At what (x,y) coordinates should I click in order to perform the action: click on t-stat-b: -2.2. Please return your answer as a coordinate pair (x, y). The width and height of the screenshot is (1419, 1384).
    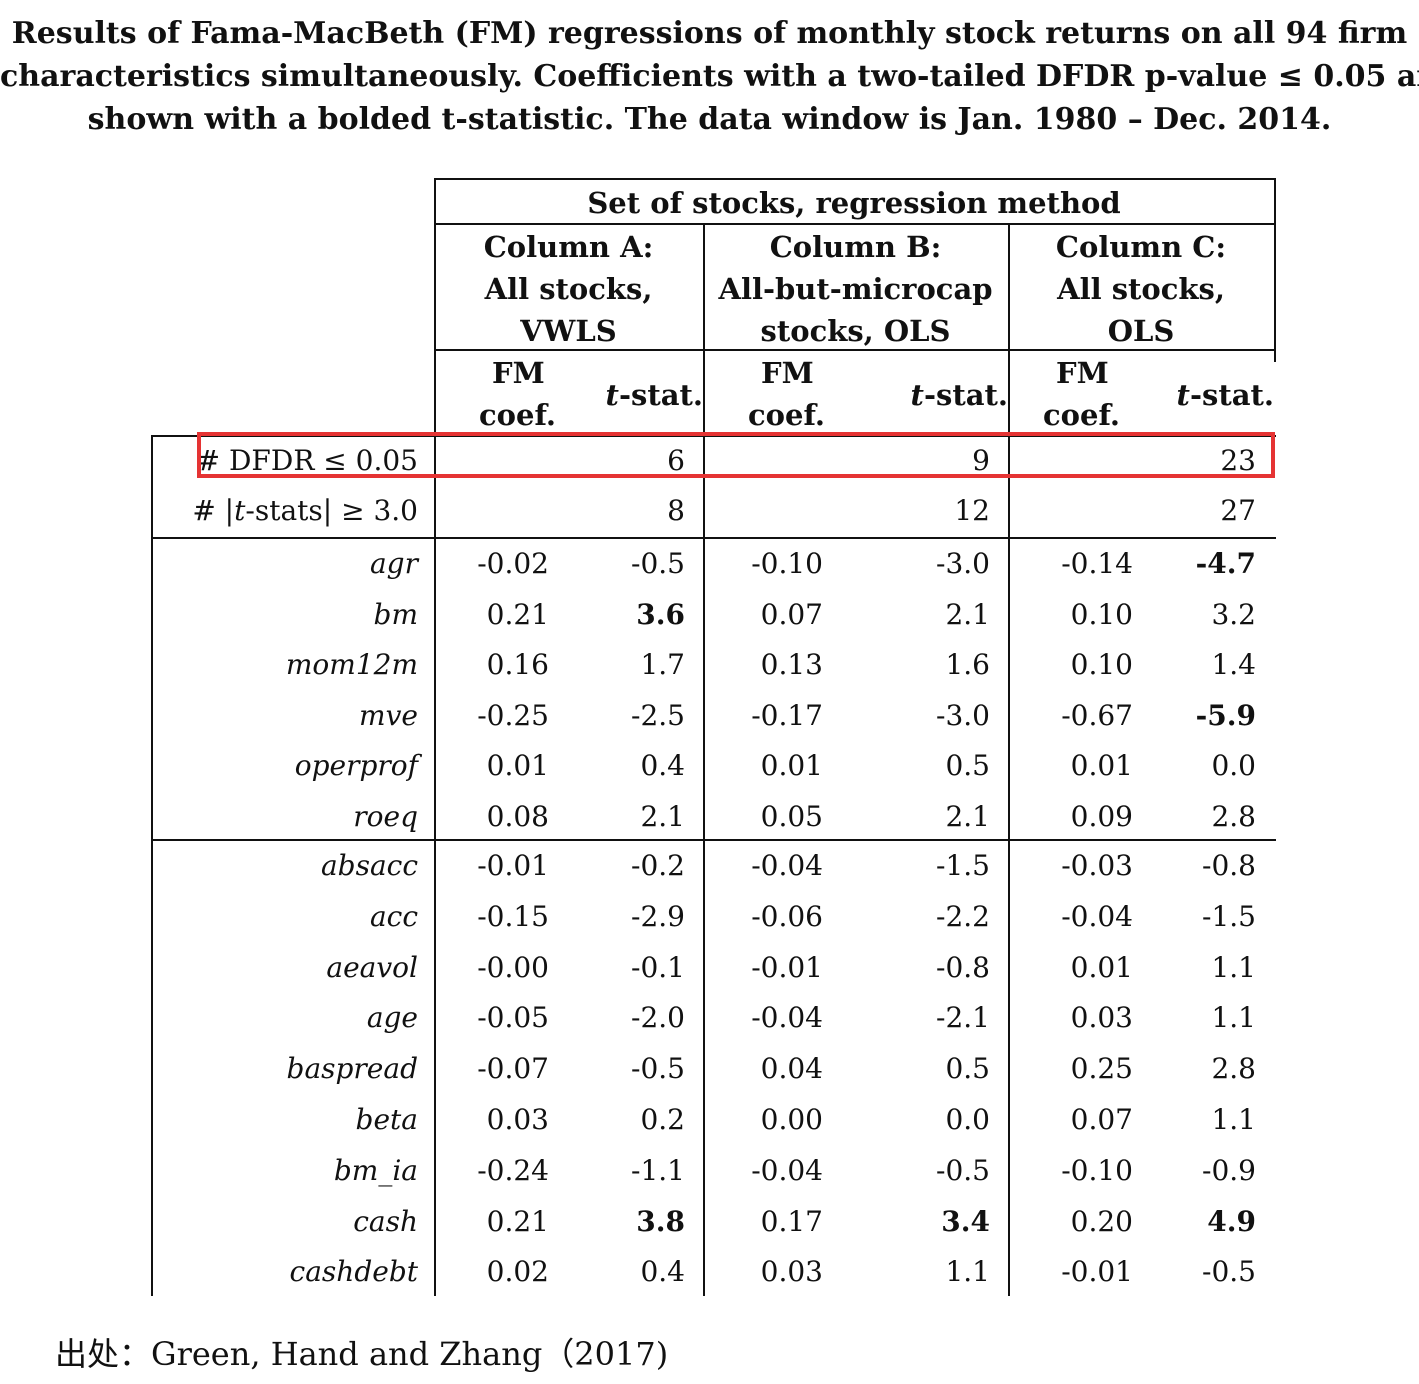
    Looking at the image, I should click on (963, 916).